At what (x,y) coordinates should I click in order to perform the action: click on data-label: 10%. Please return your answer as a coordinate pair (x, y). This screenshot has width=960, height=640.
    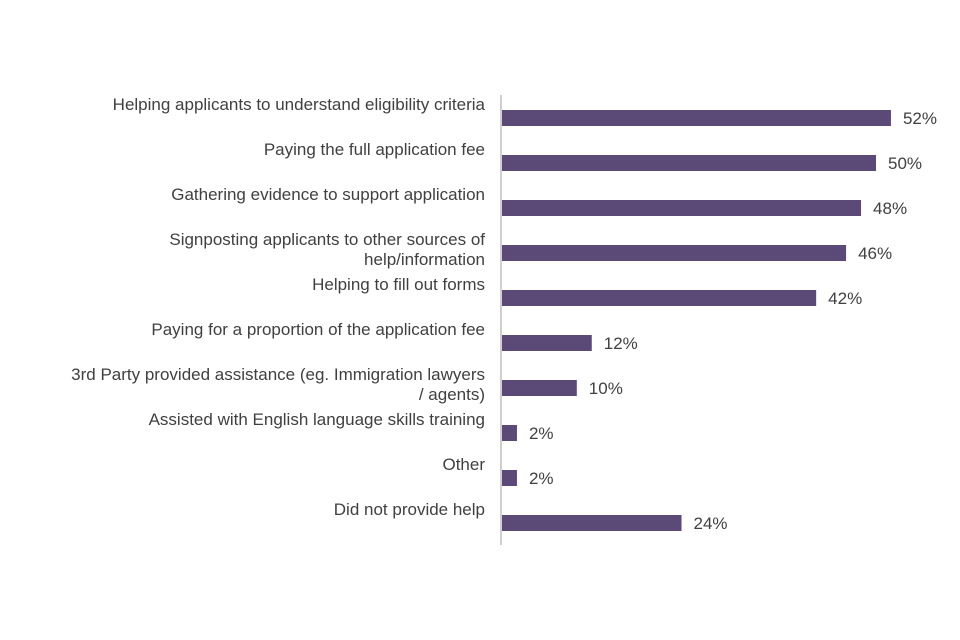
    Looking at the image, I should click on (606, 388).